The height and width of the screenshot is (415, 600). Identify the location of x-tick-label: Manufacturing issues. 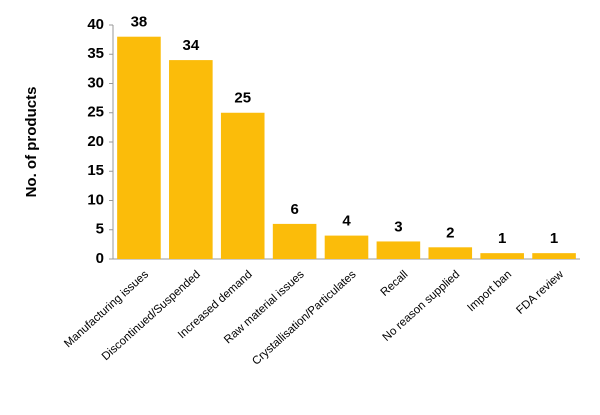
(106, 309).